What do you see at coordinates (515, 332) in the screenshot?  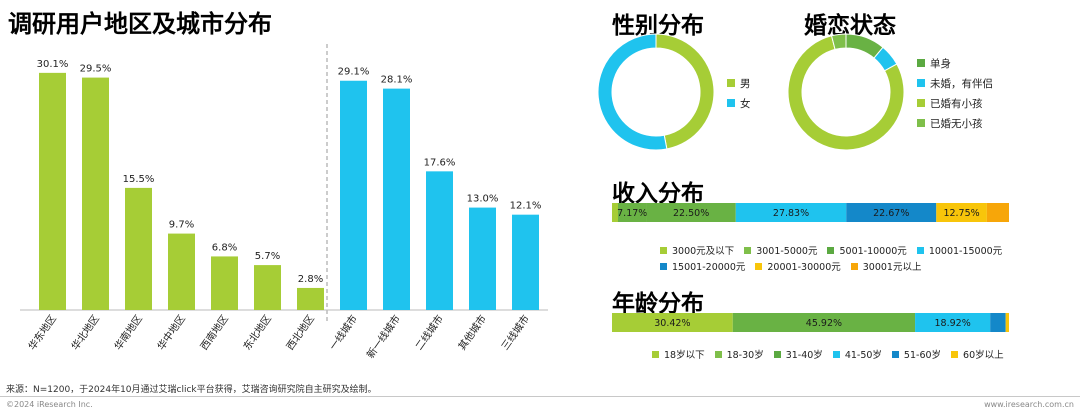 I see `x-tick-label: 三线城市` at bounding box center [515, 332].